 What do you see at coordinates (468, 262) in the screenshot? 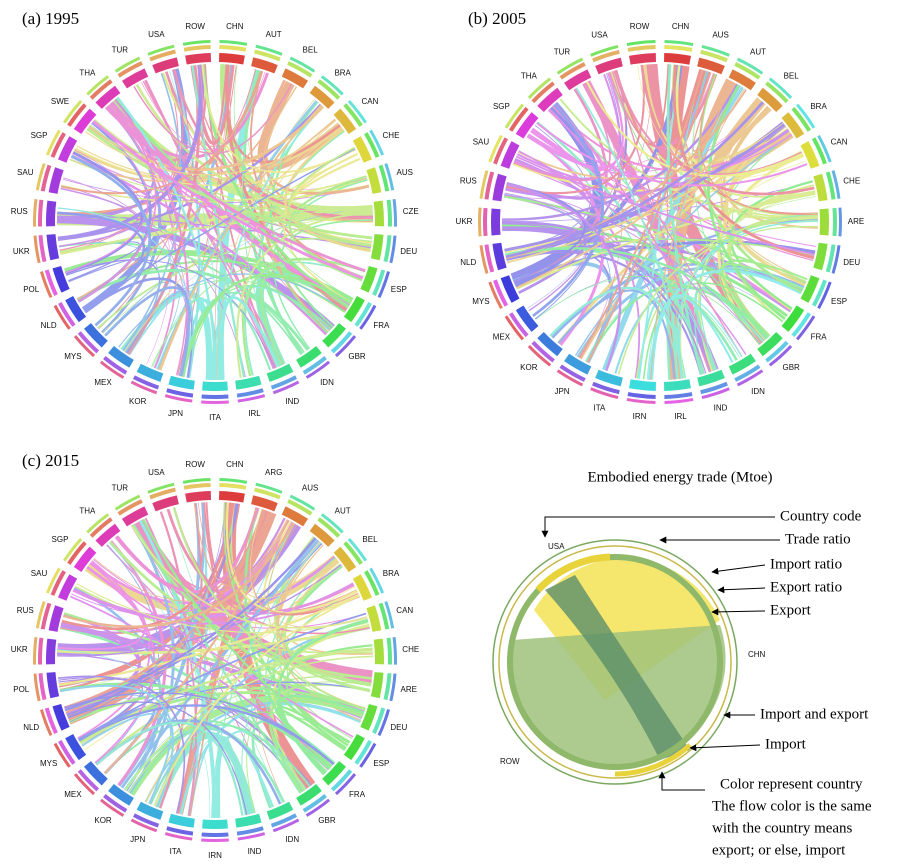
I see `country-label: NLD` at bounding box center [468, 262].